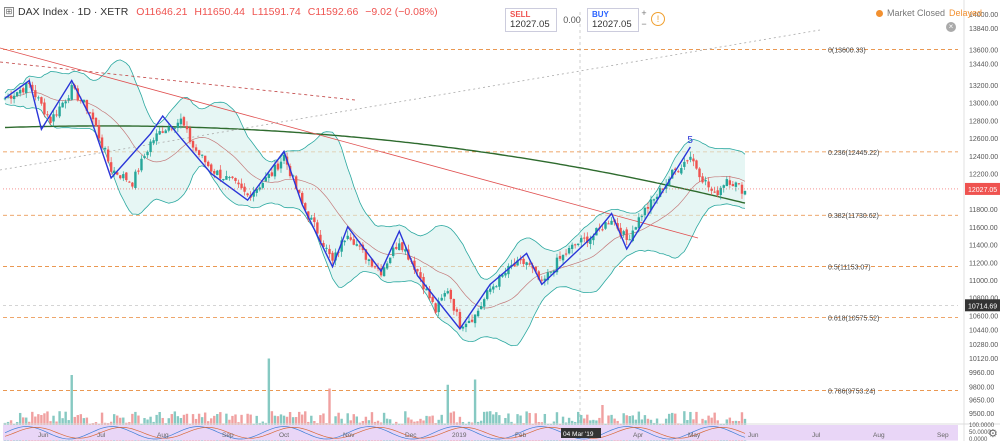 This screenshot has width=1000, height=441. Describe the element at coordinates (981, 414) in the screenshot. I see `price-tick-label: 9500.00` at that location.